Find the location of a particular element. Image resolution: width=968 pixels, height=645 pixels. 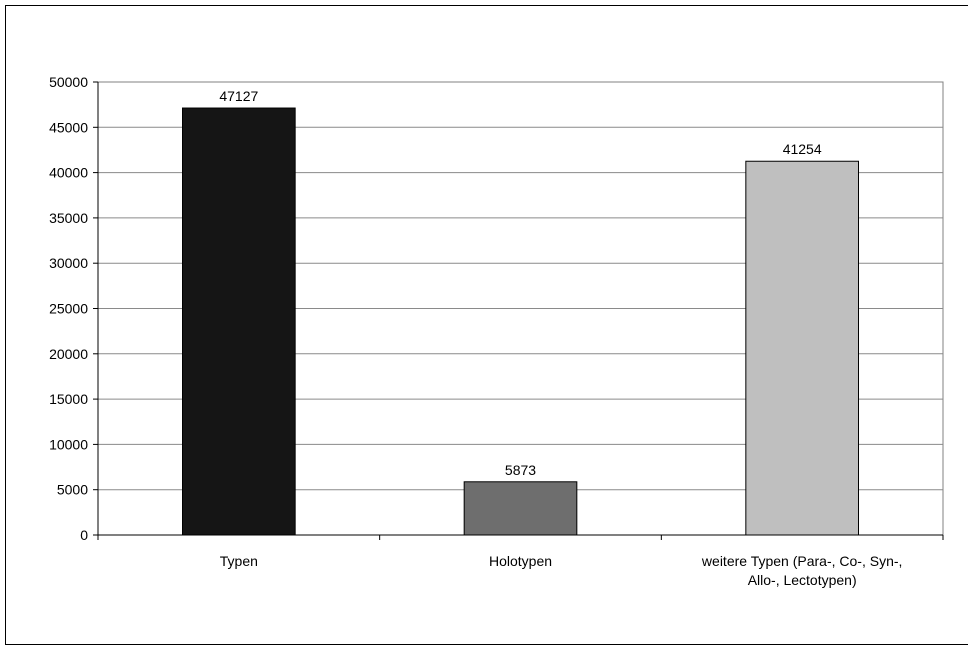

y-tick-label: 30000 is located at coordinates (68, 263).